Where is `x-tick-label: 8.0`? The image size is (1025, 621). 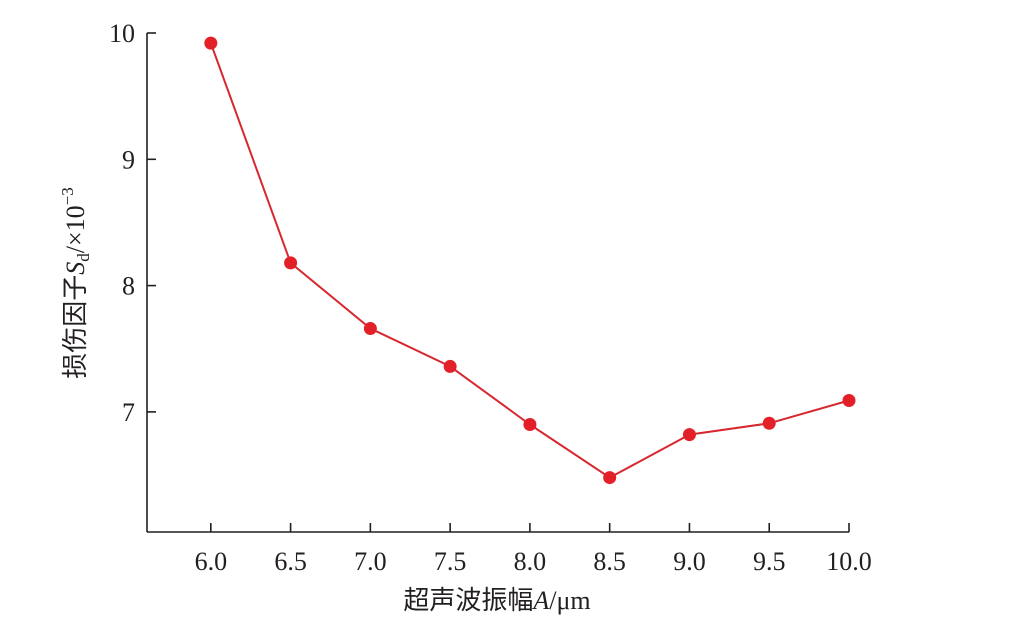 x-tick-label: 8.0 is located at coordinates (530, 561).